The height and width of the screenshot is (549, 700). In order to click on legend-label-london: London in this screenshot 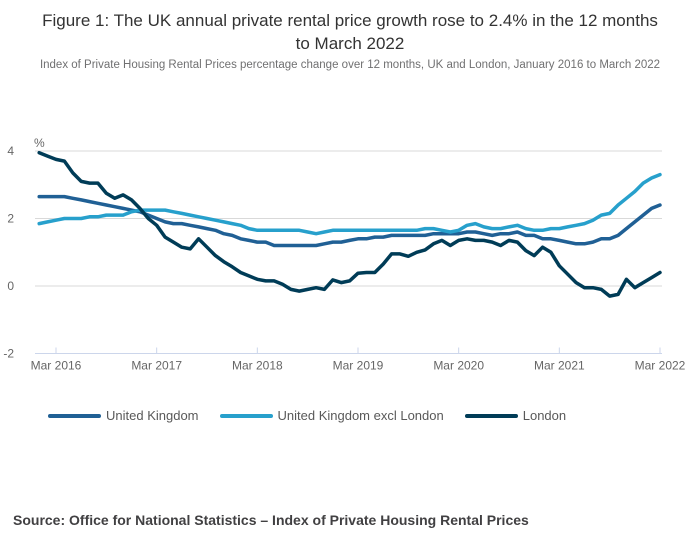, I will do `click(544, 415)`.